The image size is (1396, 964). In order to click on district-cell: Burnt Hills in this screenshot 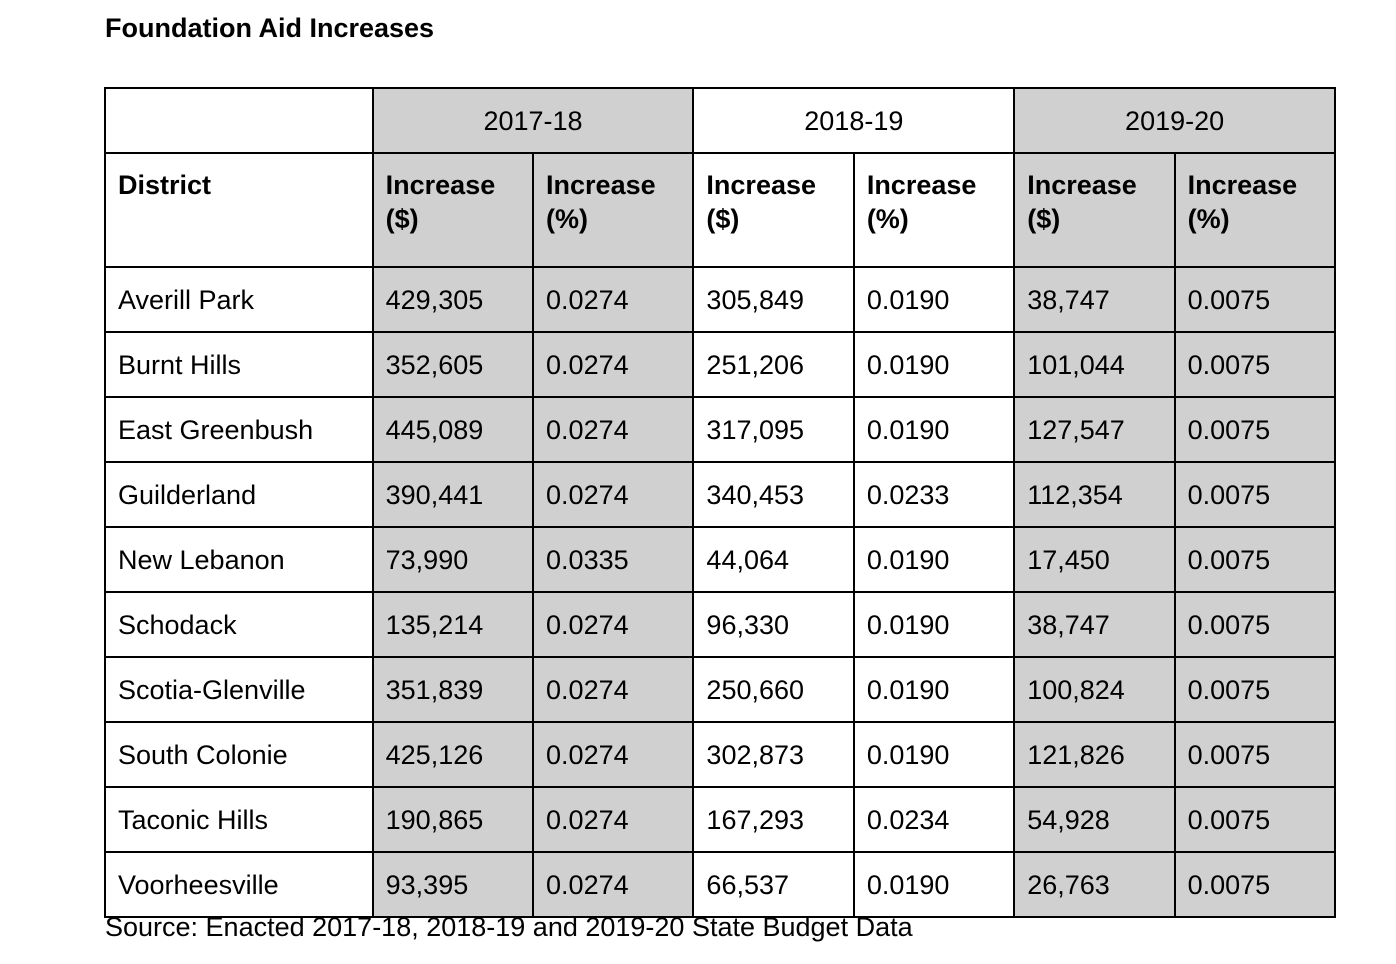, I will do `click(239, 364)`.